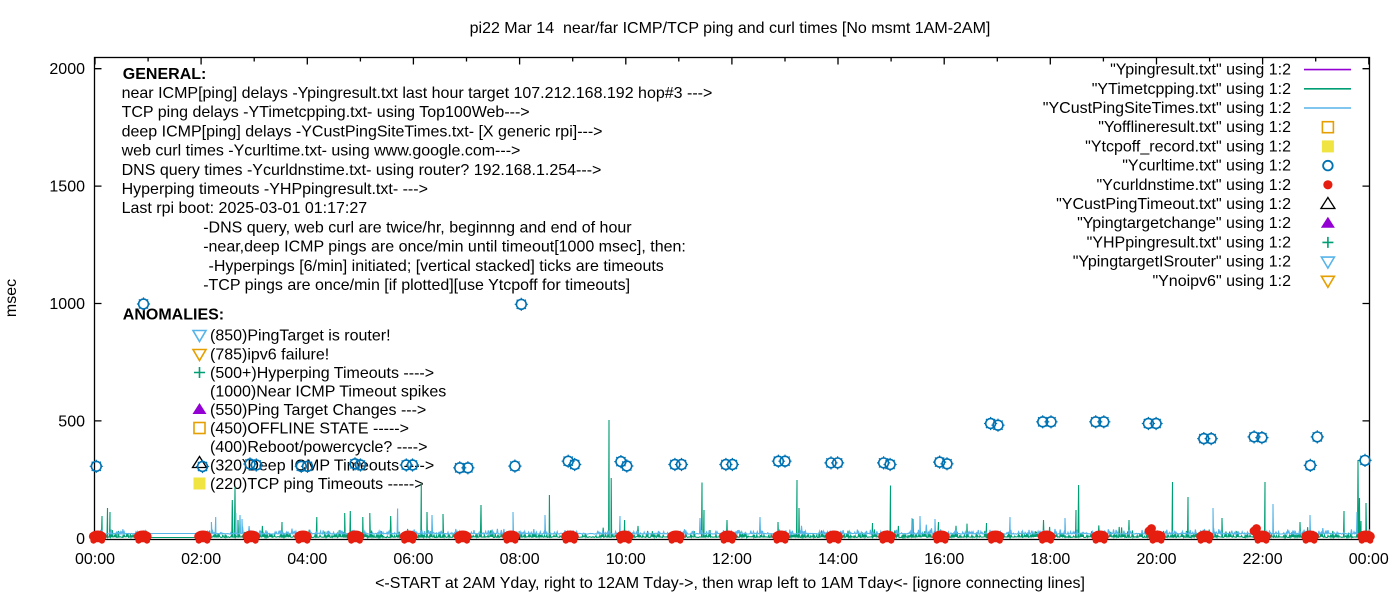  What do you see at coordinates (413, 559) in the screenshot?
I see `svg-text: 06:00` at bounding box center [413, 559].